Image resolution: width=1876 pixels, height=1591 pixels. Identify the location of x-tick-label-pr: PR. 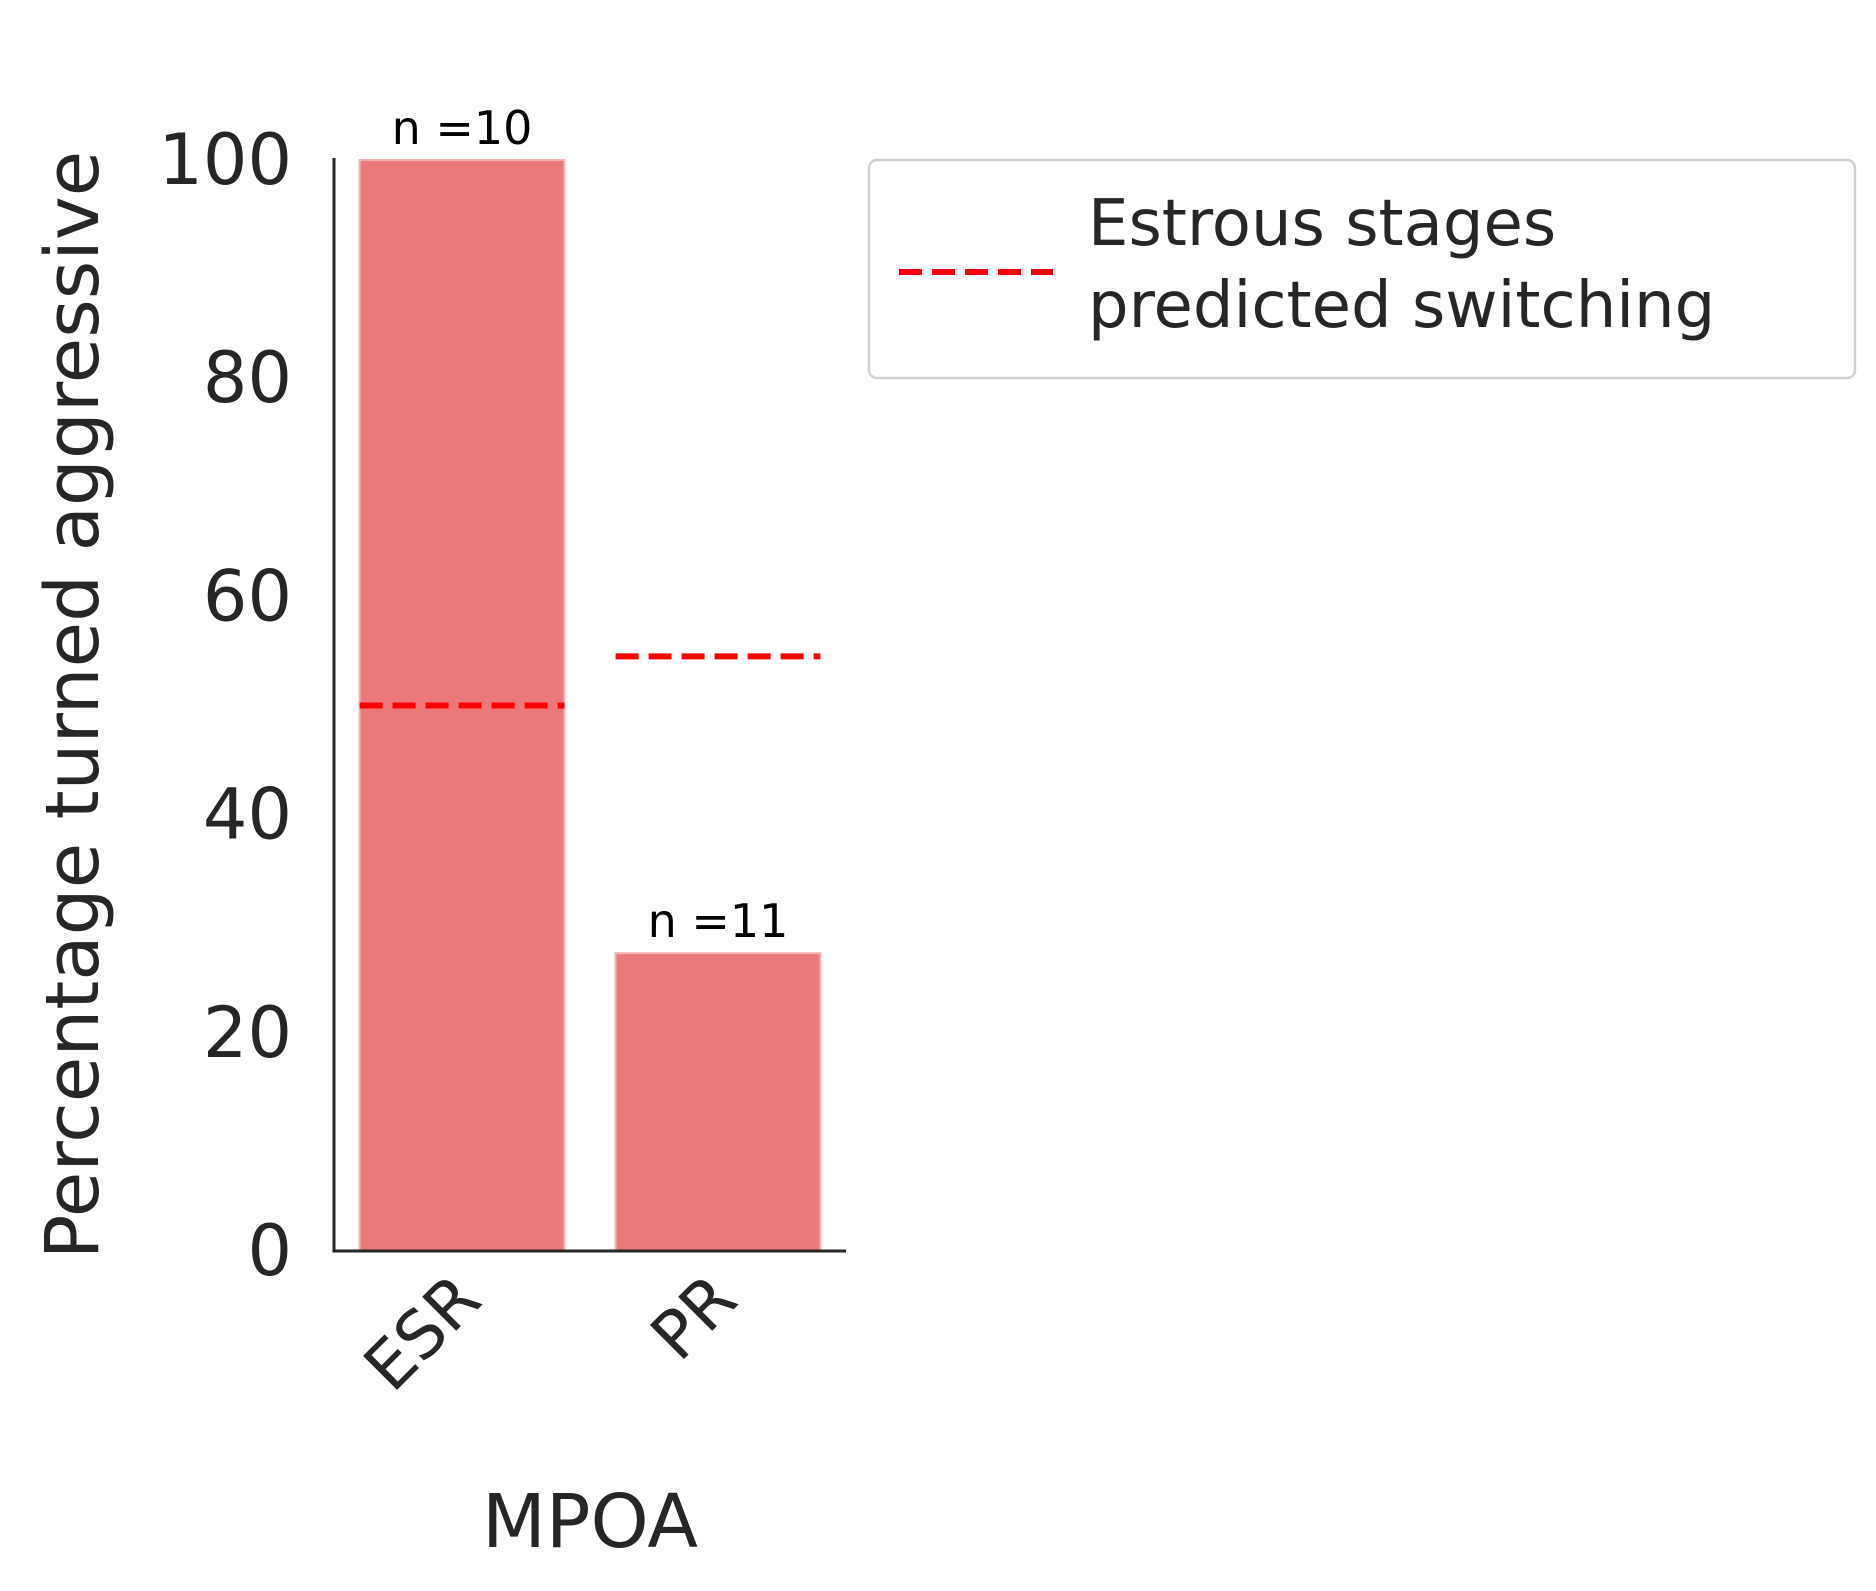
(693, 1317).